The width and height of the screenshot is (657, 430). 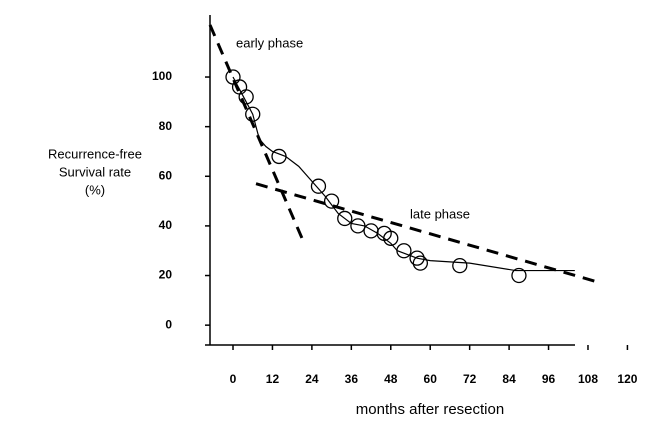 What do you see at coordinates (95, 153) in the screenshot?
I see `y-axis-label: Recurrence-free` at bounding box center [95, 153].